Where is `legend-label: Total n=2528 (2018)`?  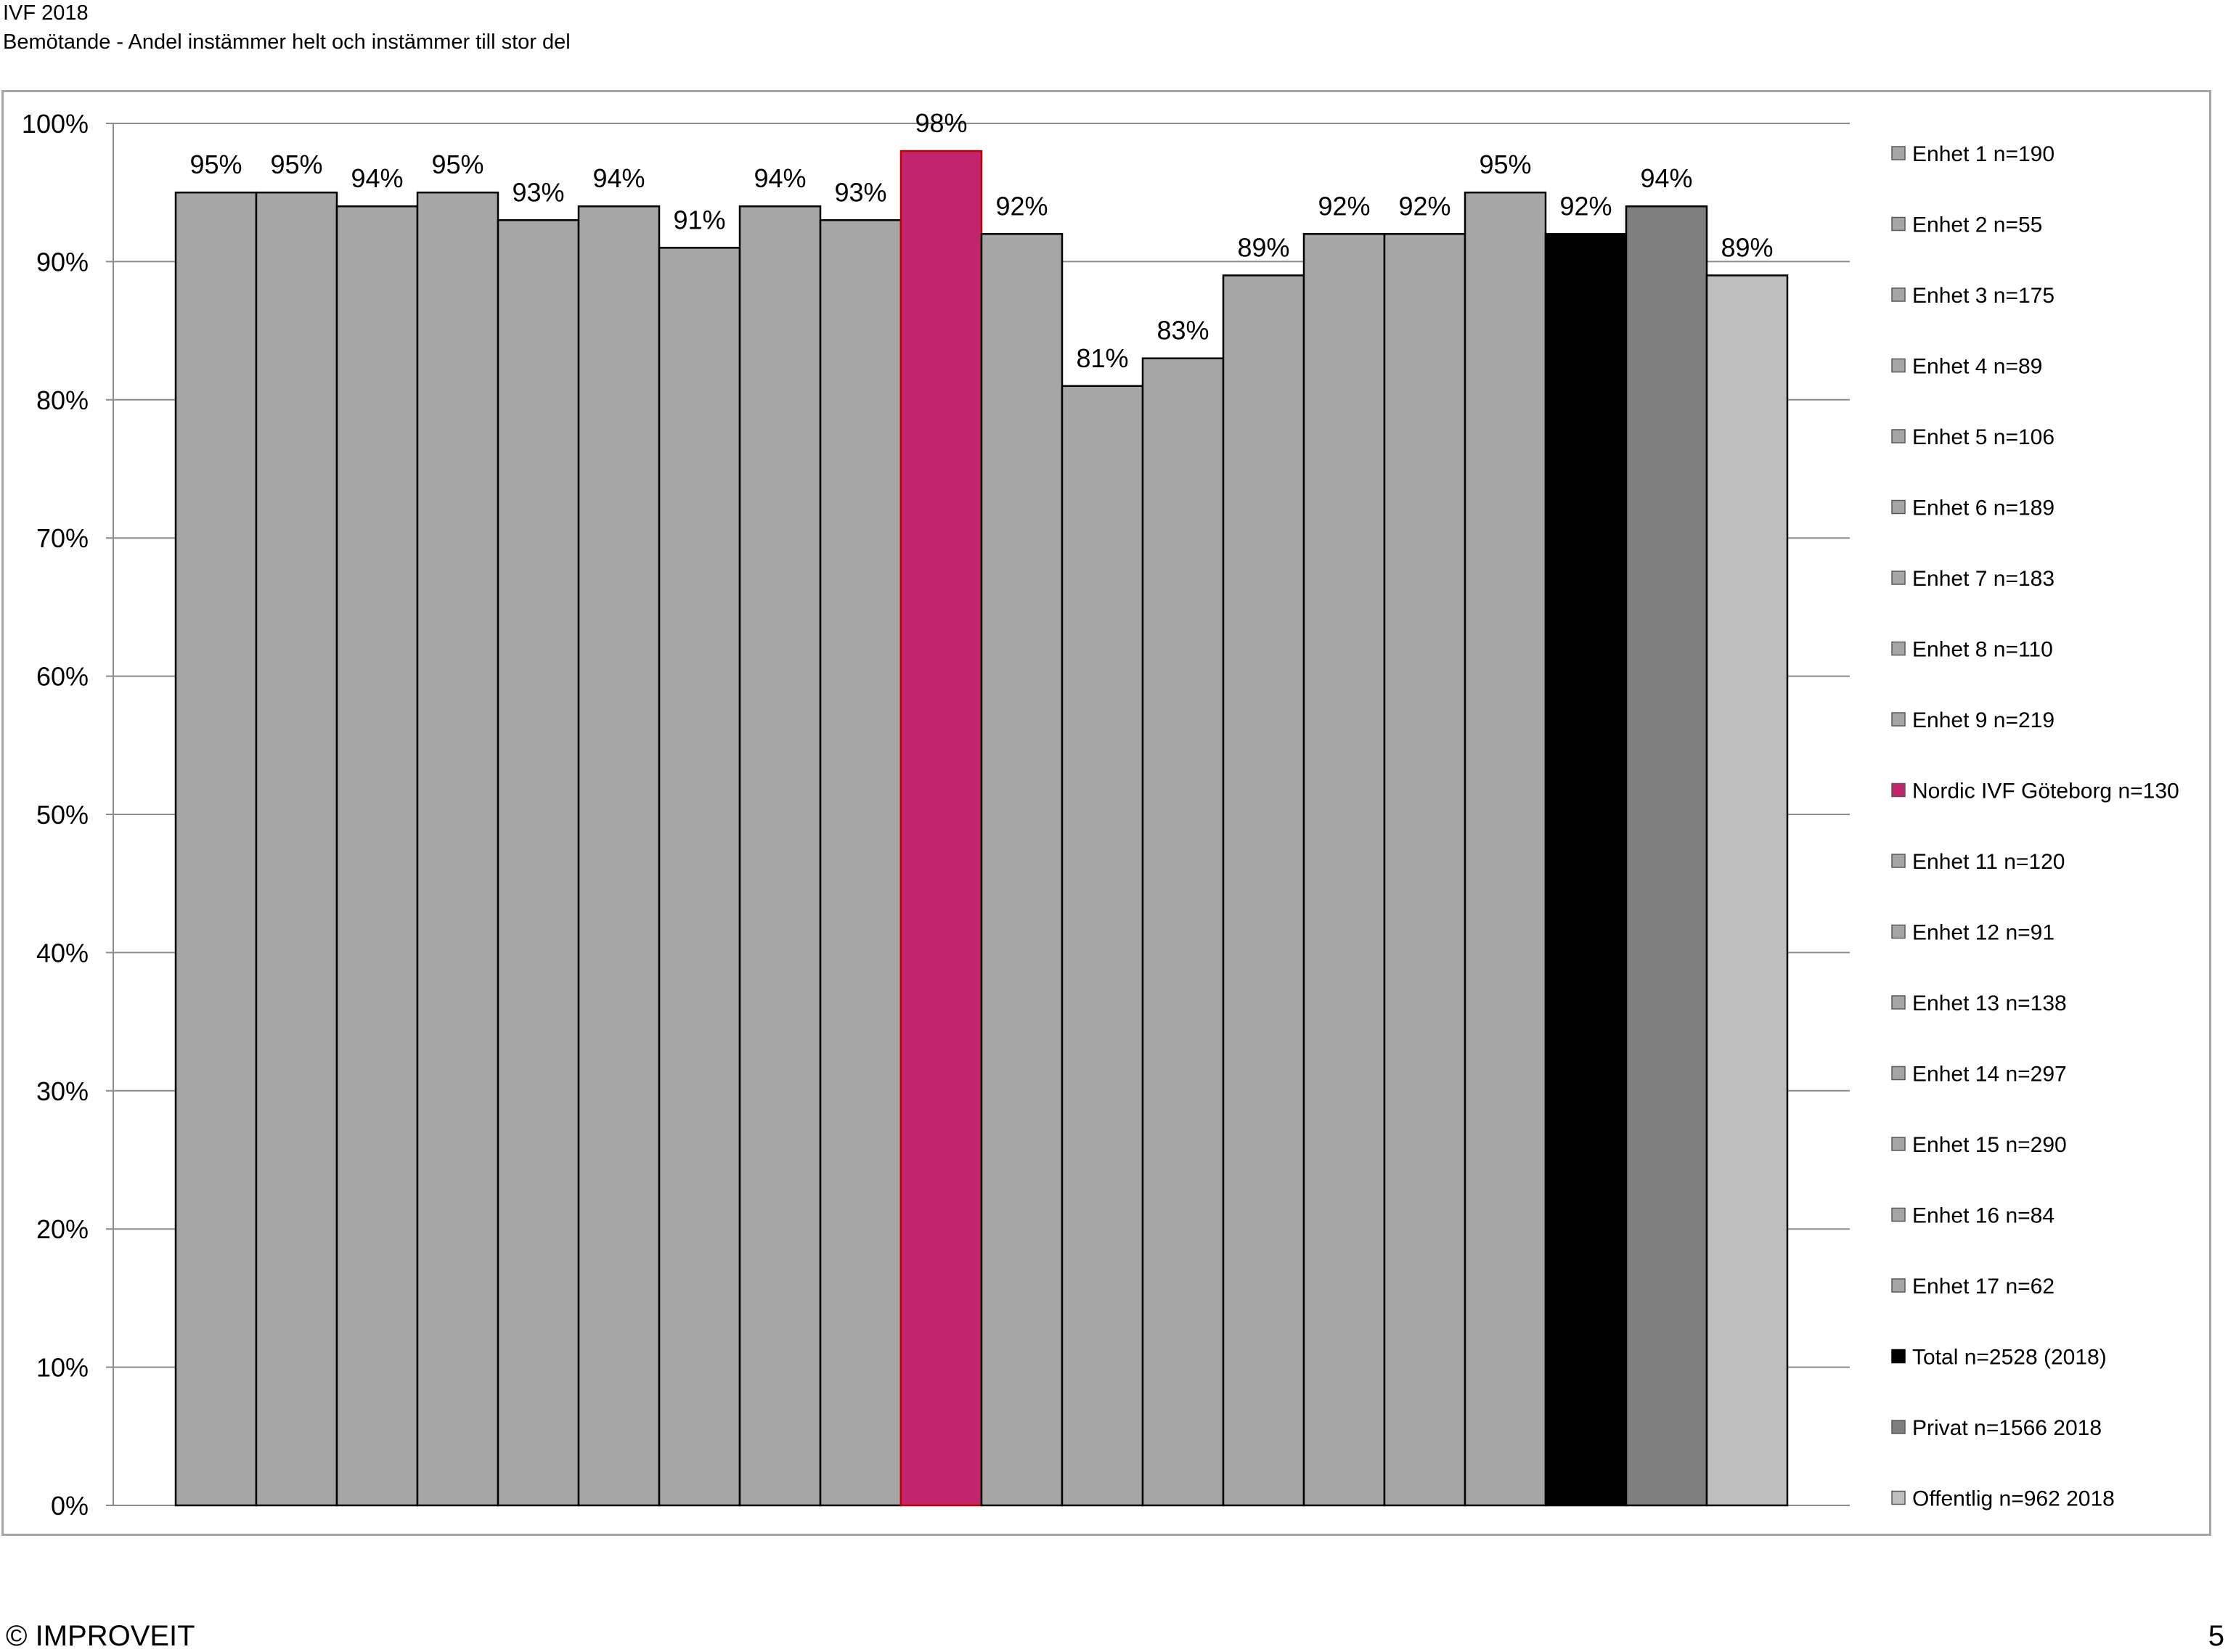
legend-label: Total n=2528 (2018) is located at coordinates (2009, 1358).